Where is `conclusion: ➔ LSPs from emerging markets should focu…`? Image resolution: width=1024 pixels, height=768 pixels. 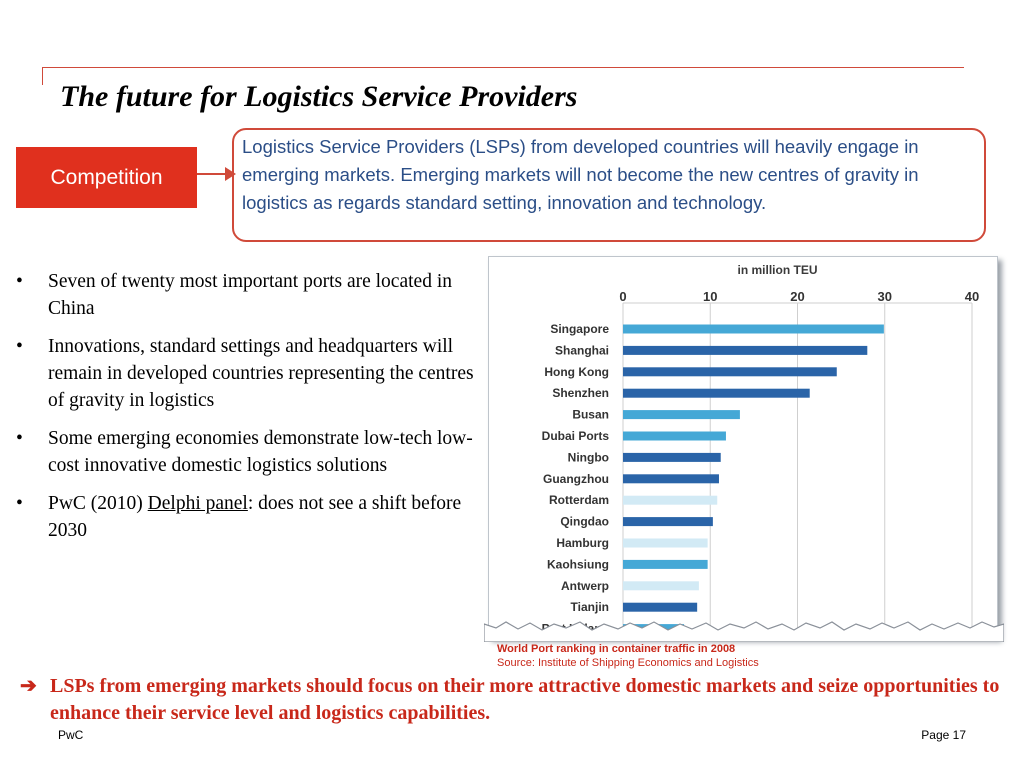
conclusion: ➔ LSPs from emerging markets should focu… is located at coordinates (515, 700).